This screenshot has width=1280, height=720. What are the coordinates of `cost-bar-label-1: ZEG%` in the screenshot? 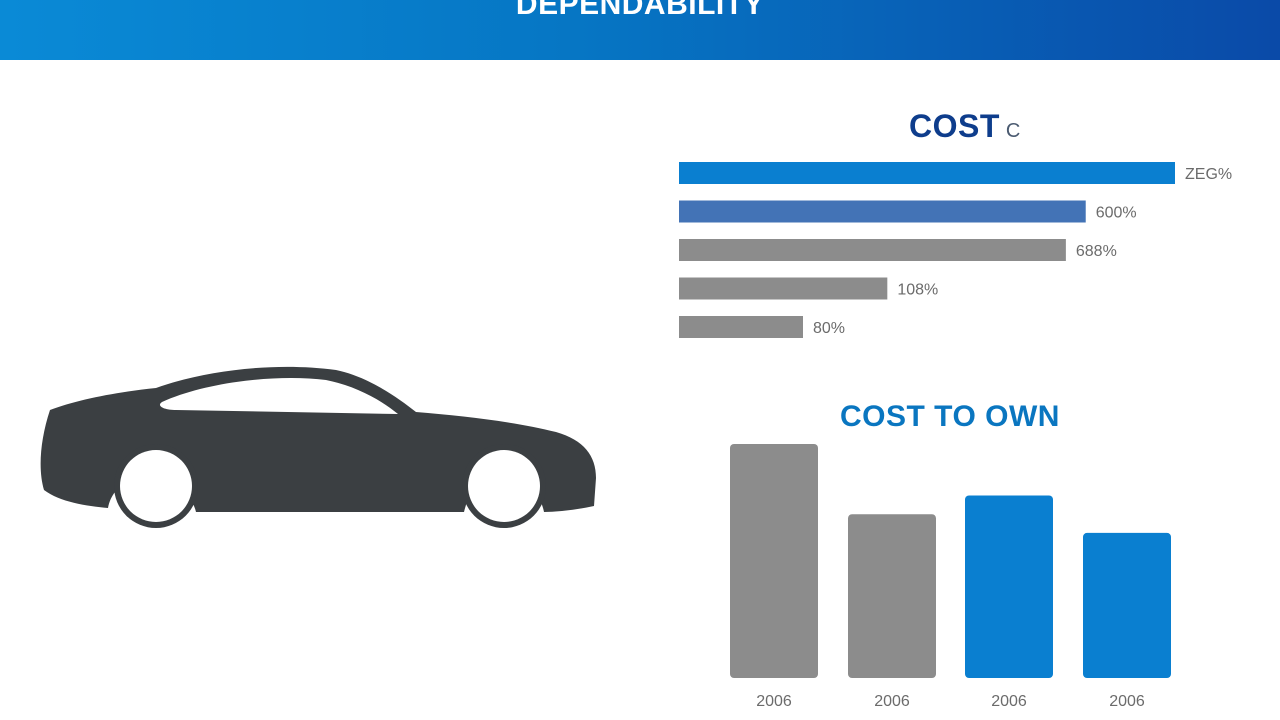 It's located at (1208, 174).